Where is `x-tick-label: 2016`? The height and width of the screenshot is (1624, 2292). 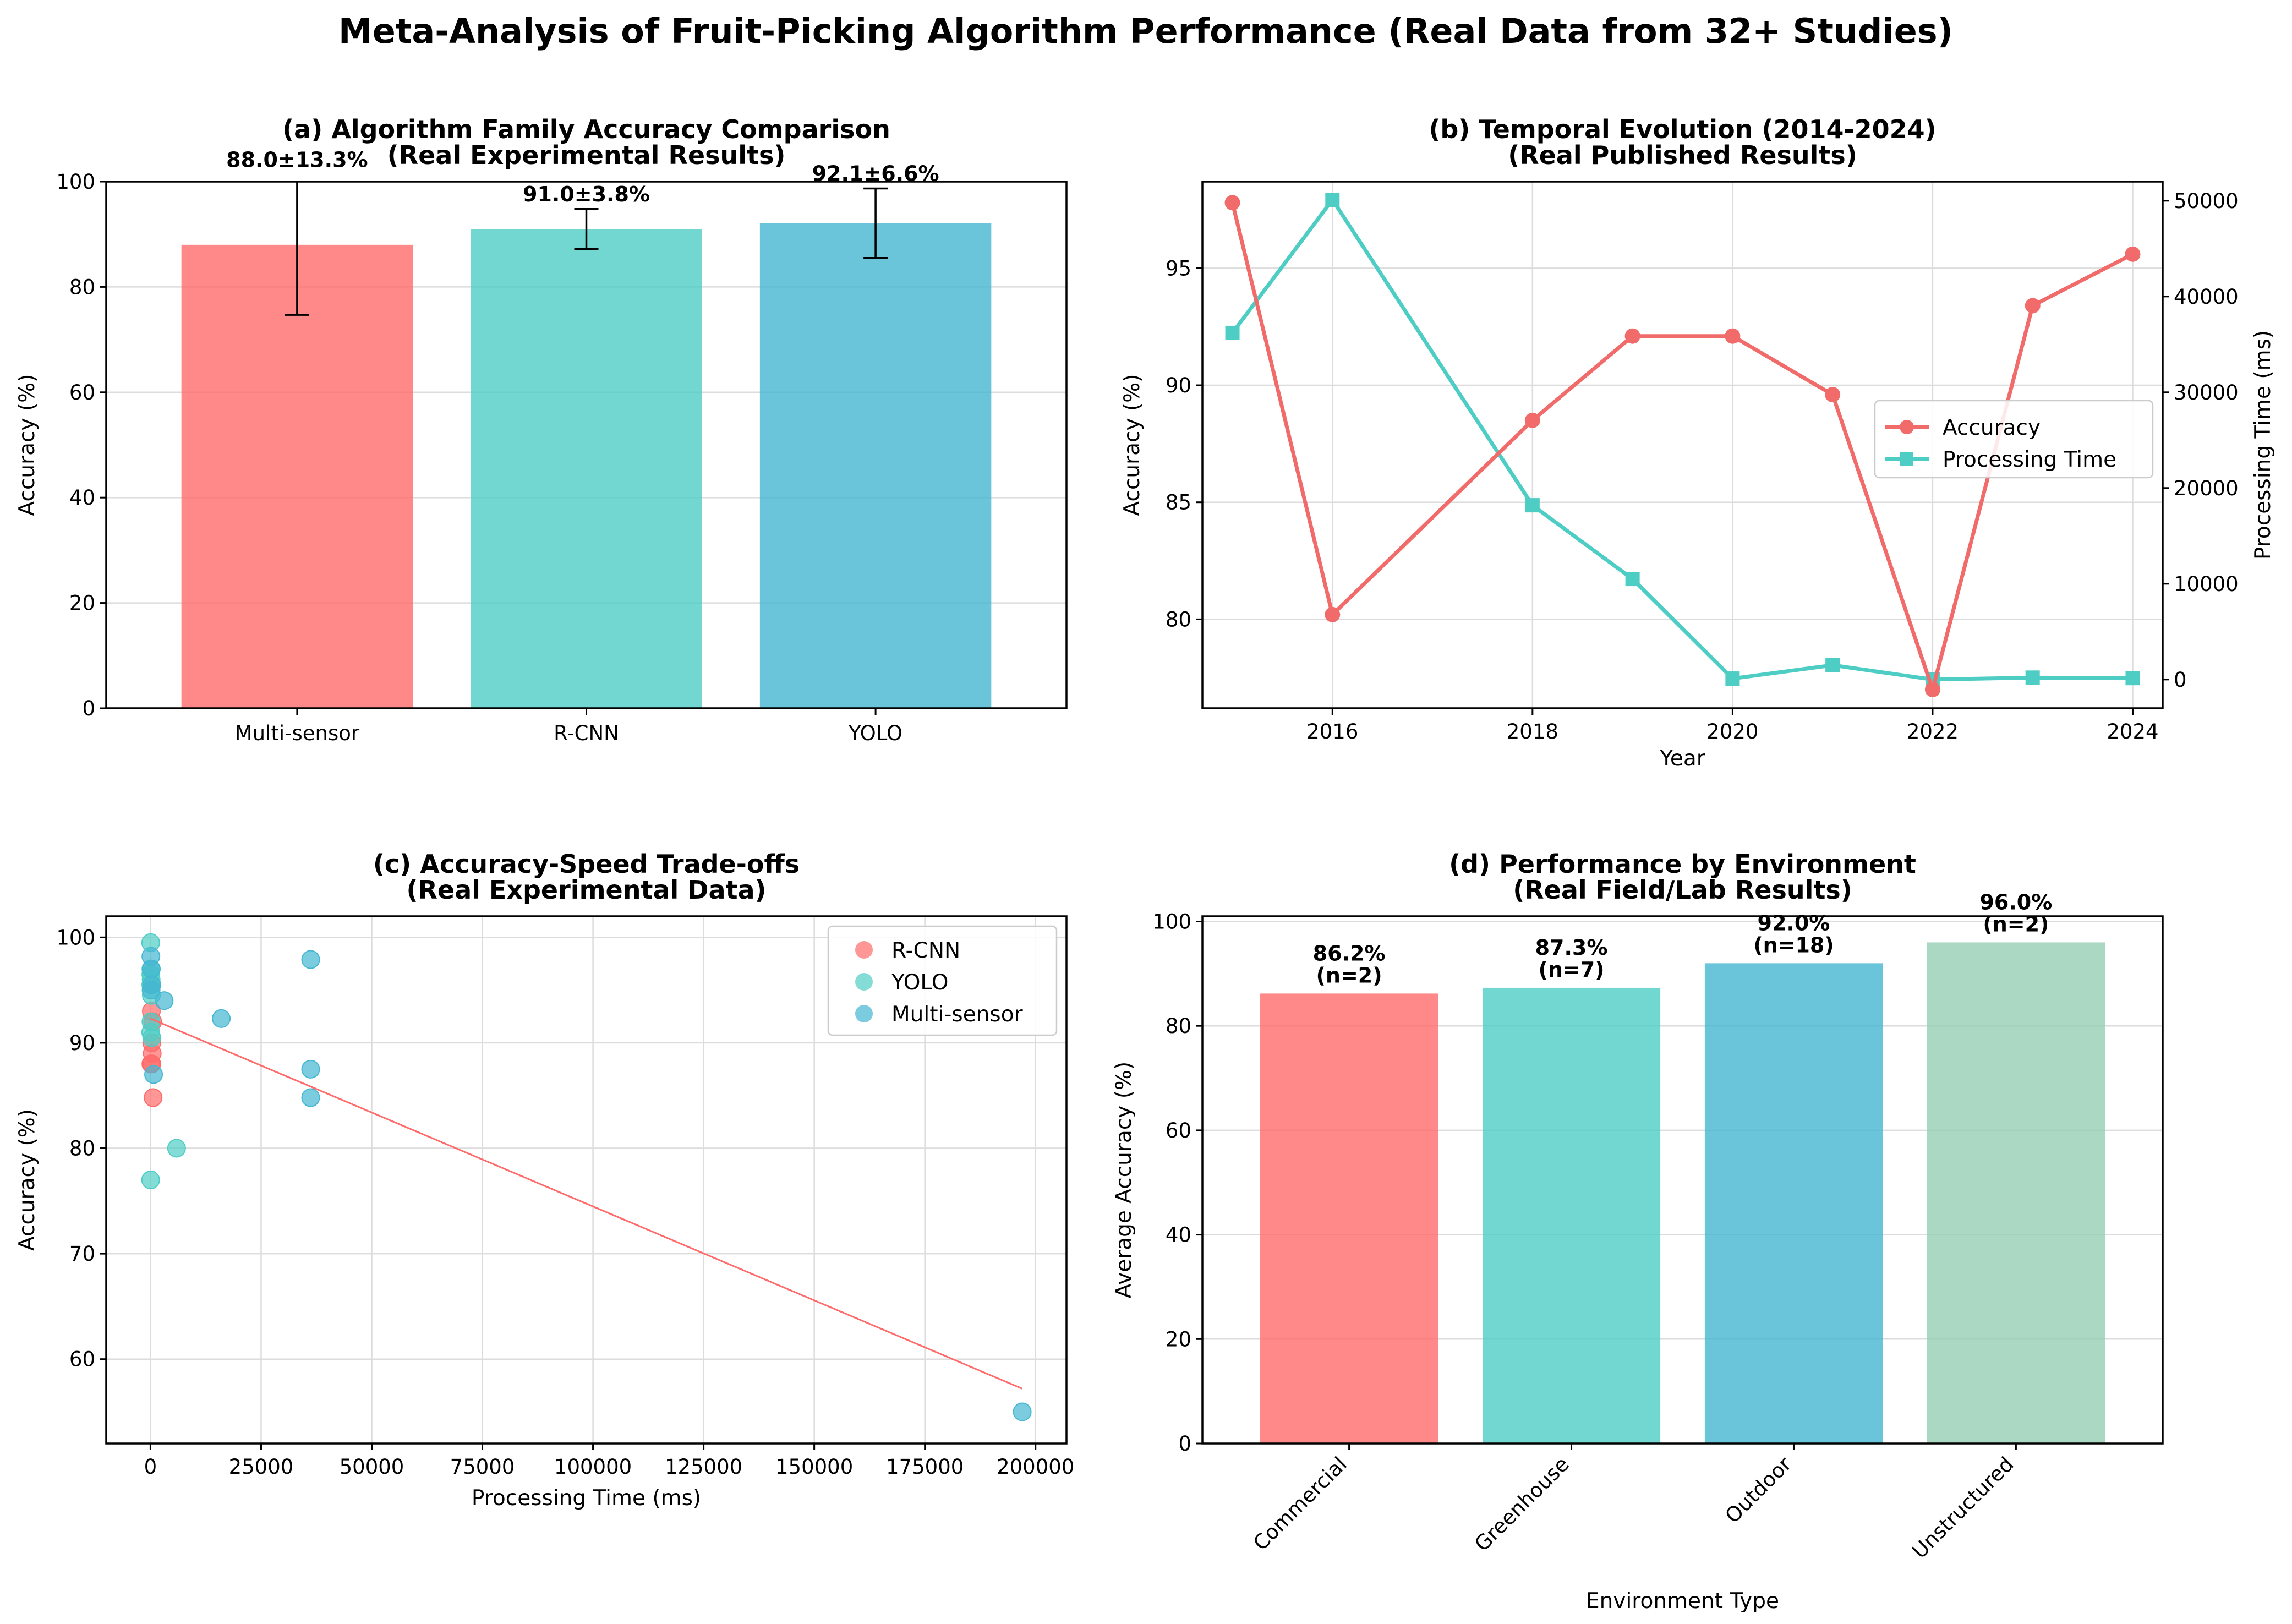 x-tick-label: 2016 is located at coordinates (1332, 731).